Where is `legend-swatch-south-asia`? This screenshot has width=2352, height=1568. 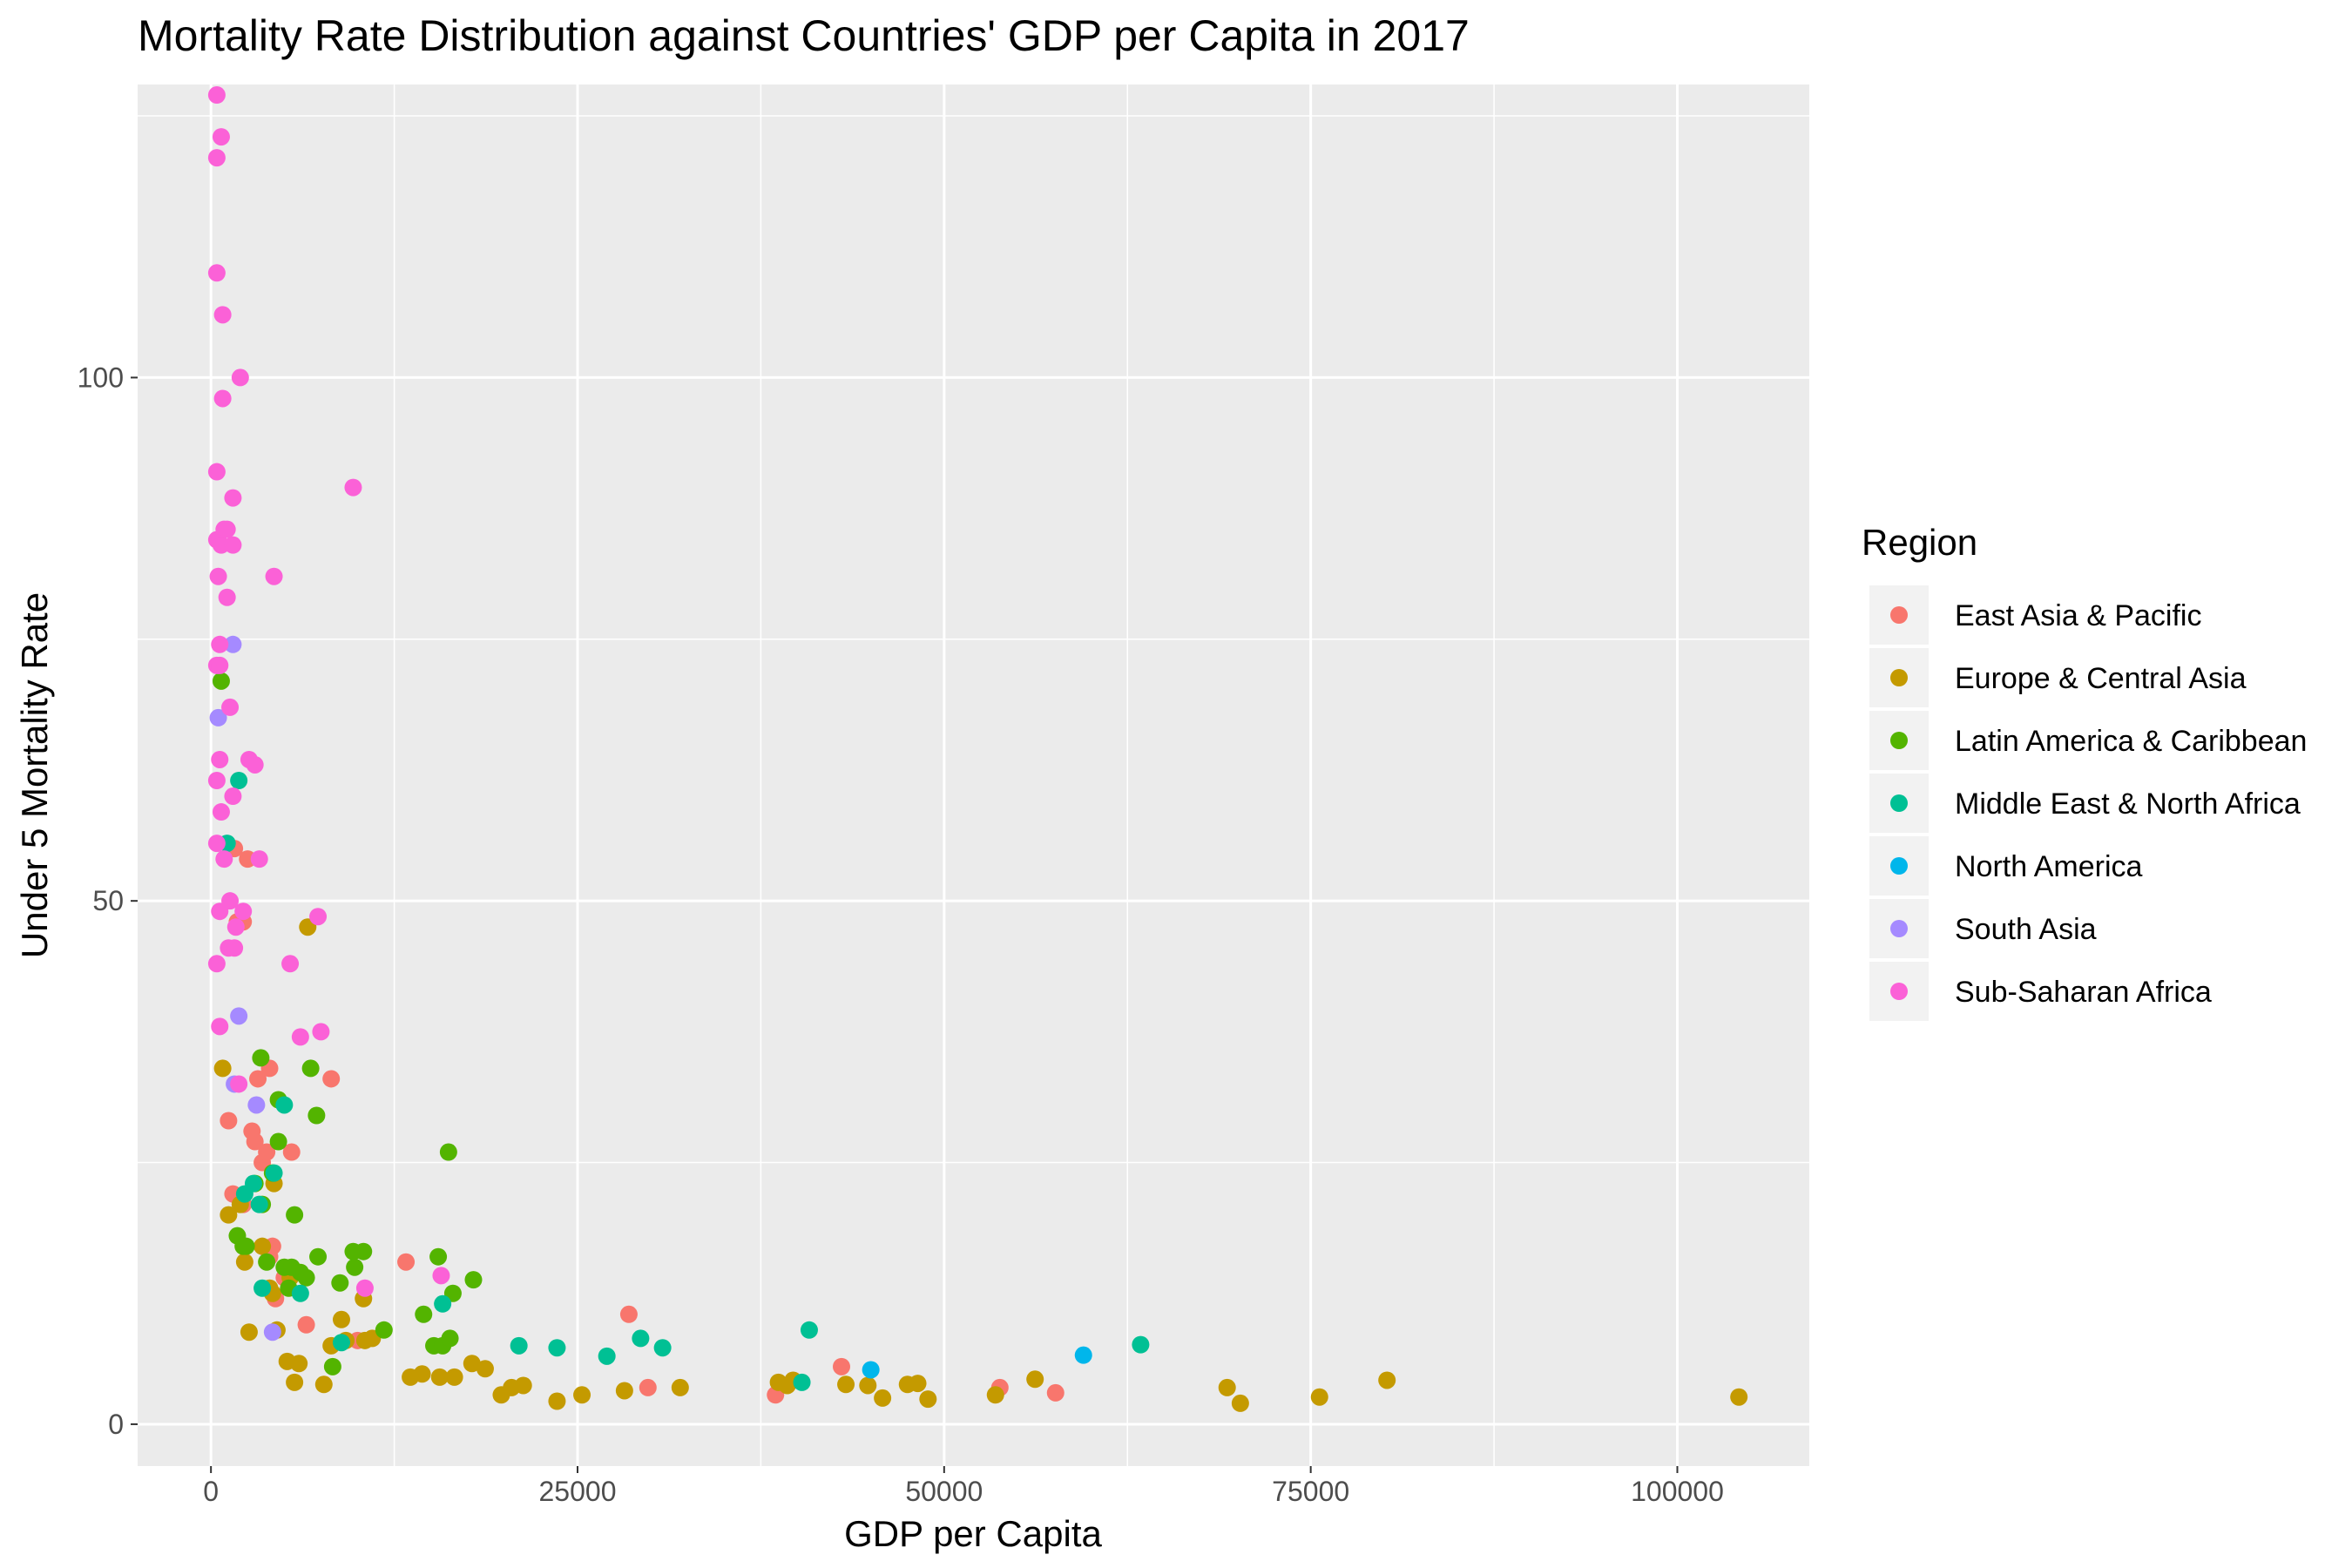 legend-swatch-south-asia is located at coordinates (1899, 928).